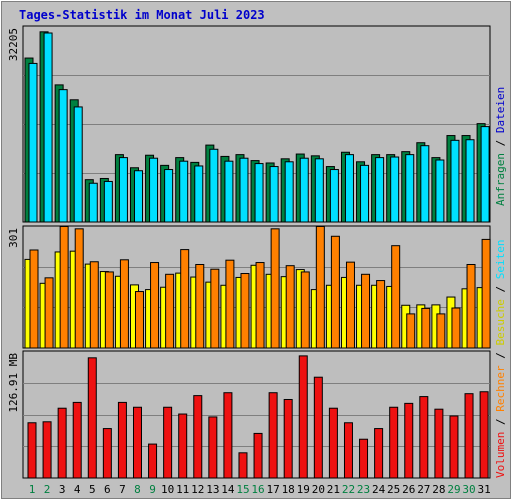  Describe the element at coordinates (303, 489) in the screenshot. I see `x-tick-label: 19` at that location.